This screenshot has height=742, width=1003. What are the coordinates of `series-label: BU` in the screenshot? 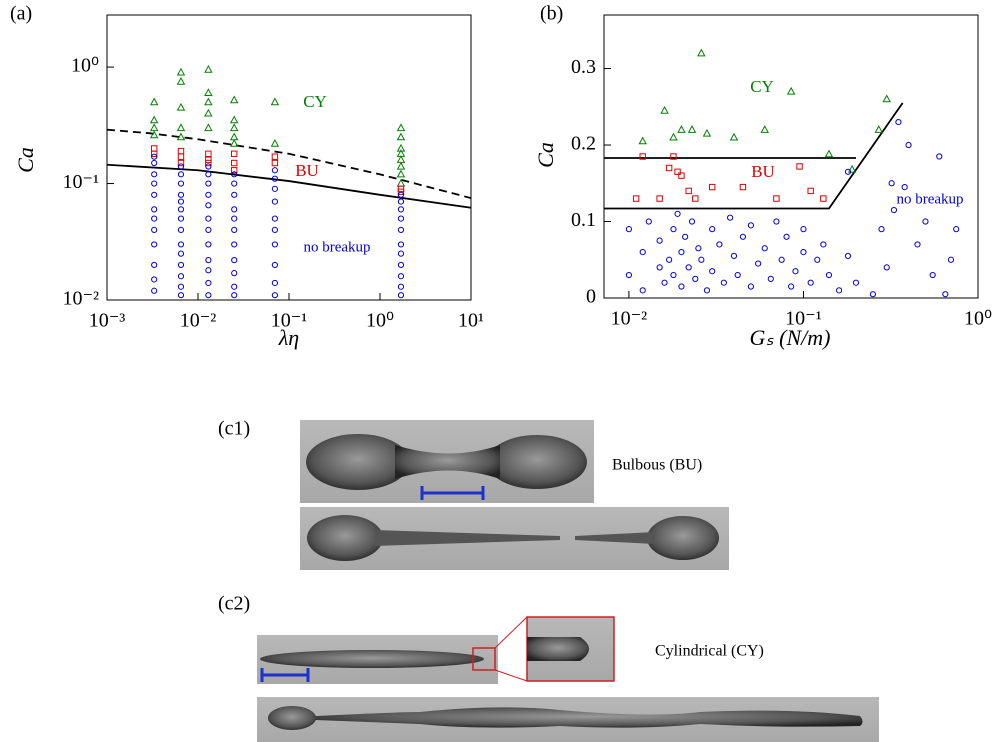 It's located at (763, 171).